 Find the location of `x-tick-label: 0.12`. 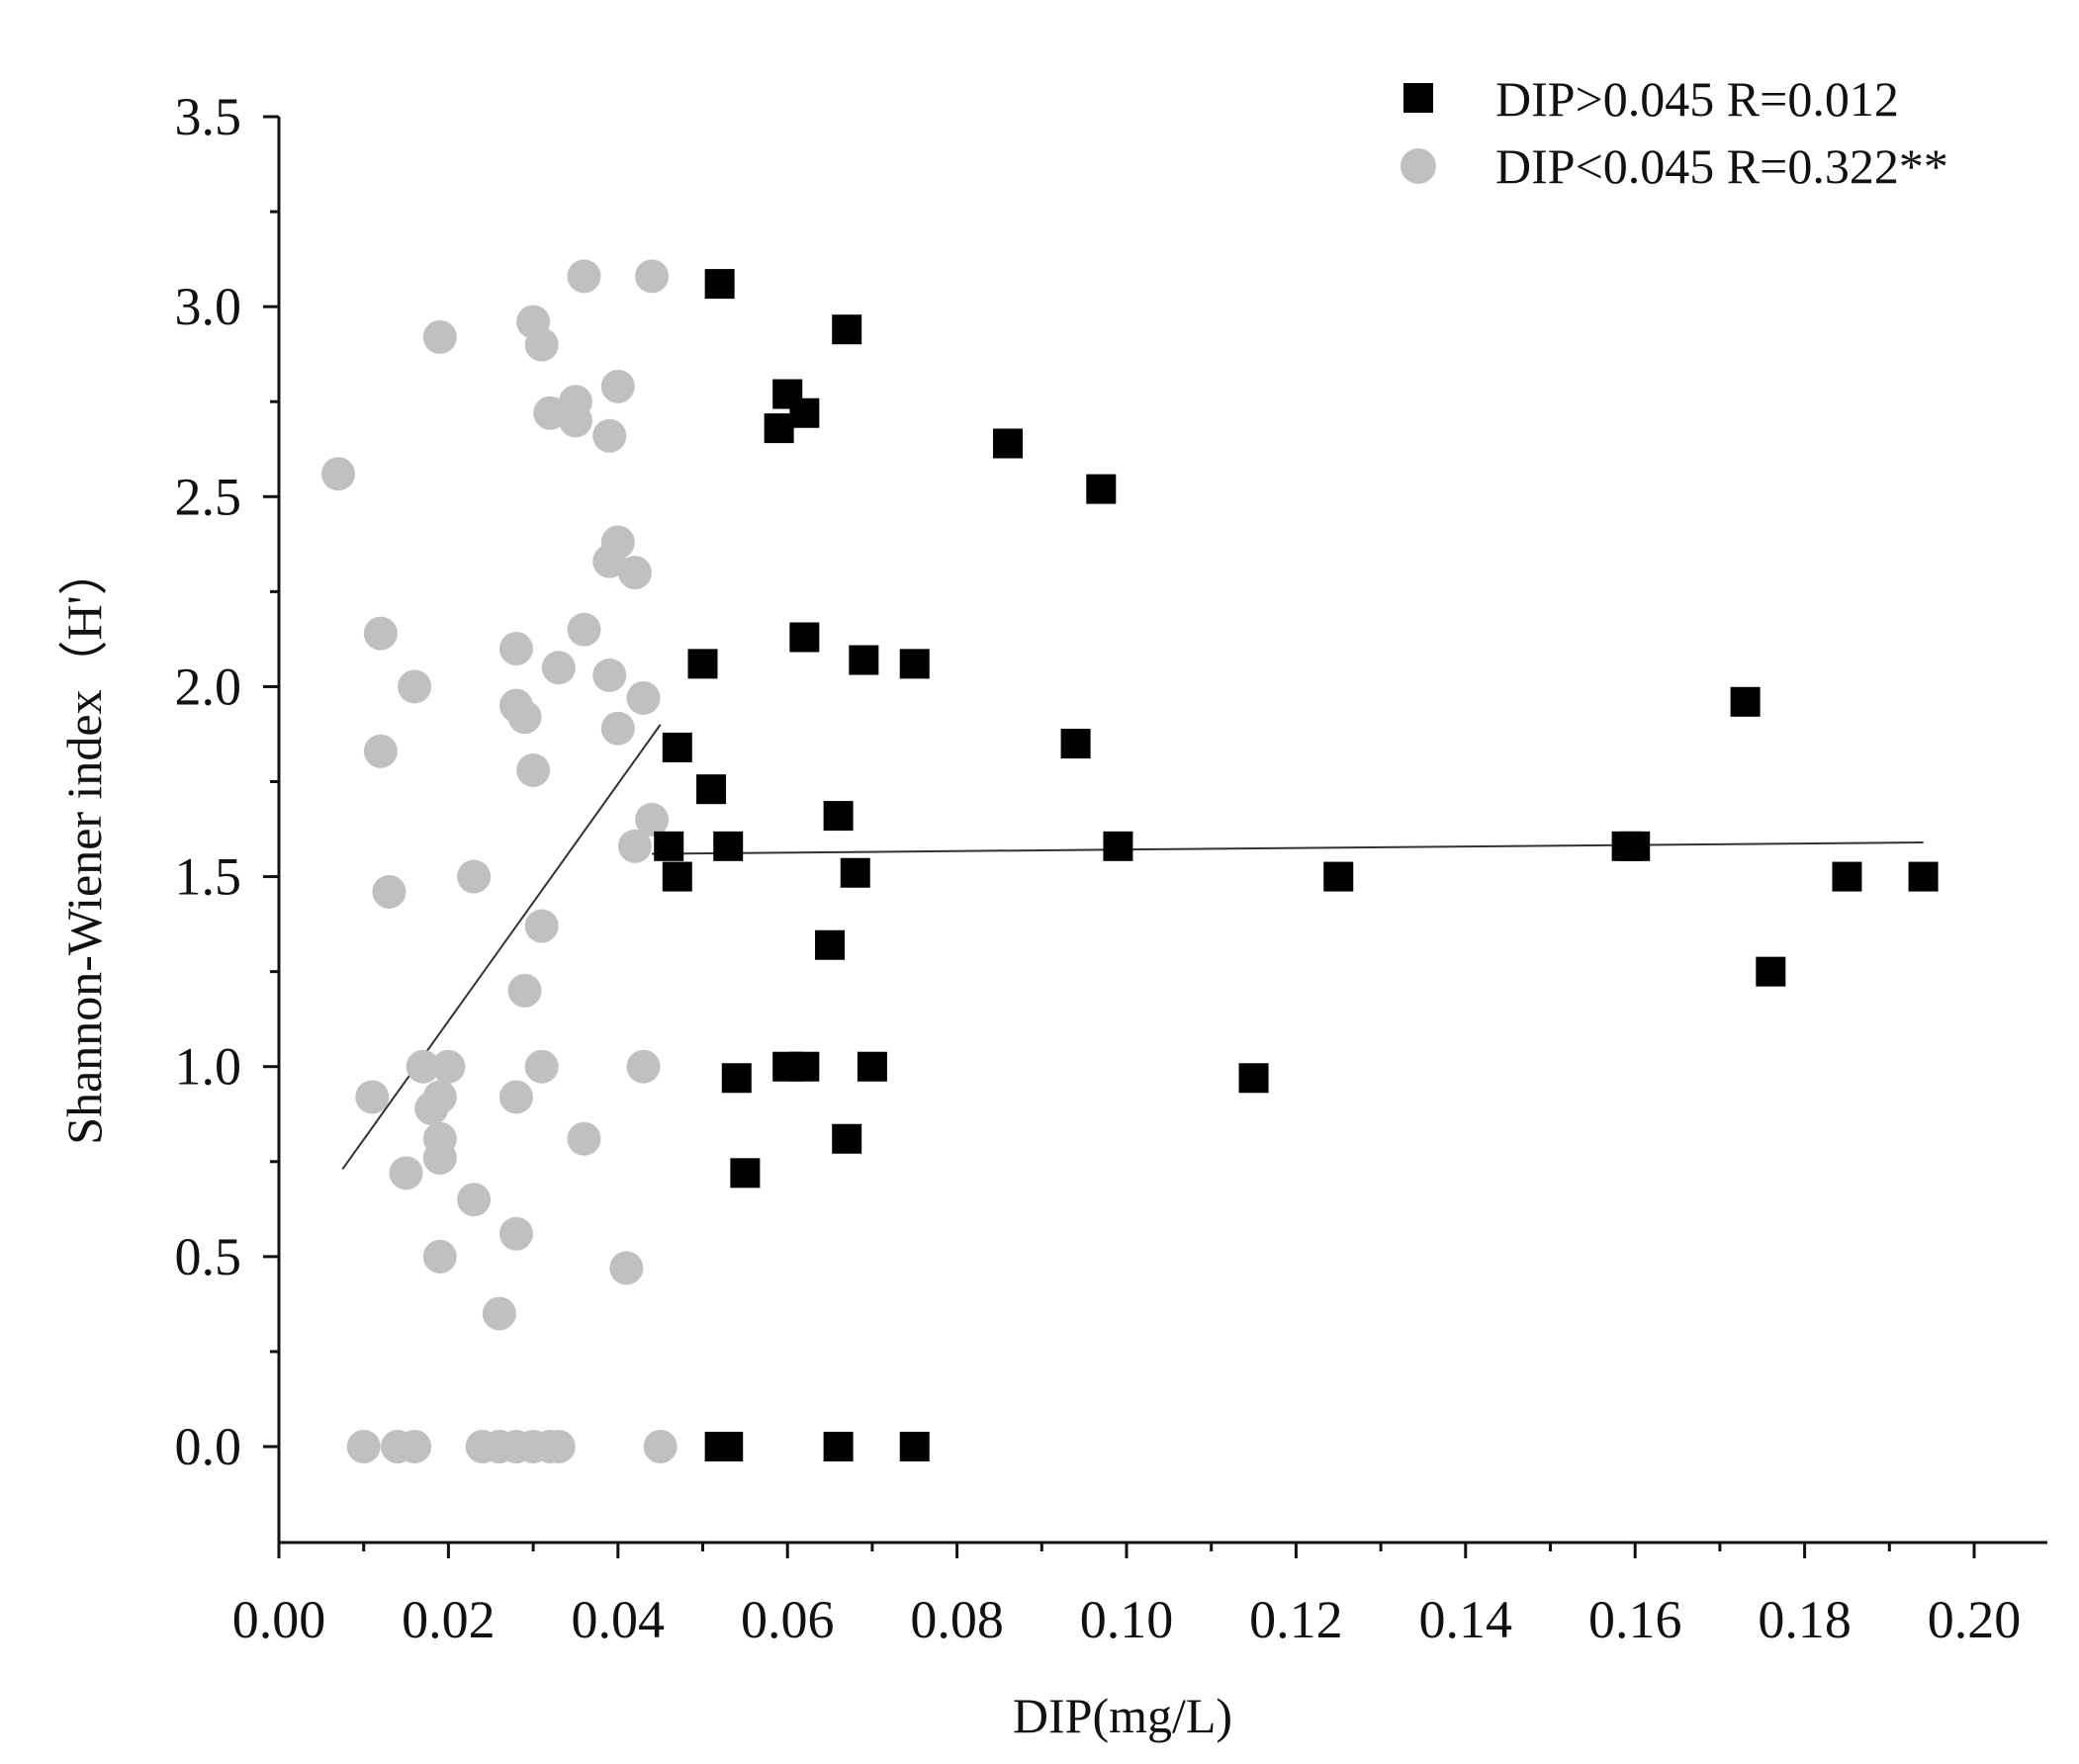

x-tick-label: 0.12 is located at coordinates (1296, 1619).